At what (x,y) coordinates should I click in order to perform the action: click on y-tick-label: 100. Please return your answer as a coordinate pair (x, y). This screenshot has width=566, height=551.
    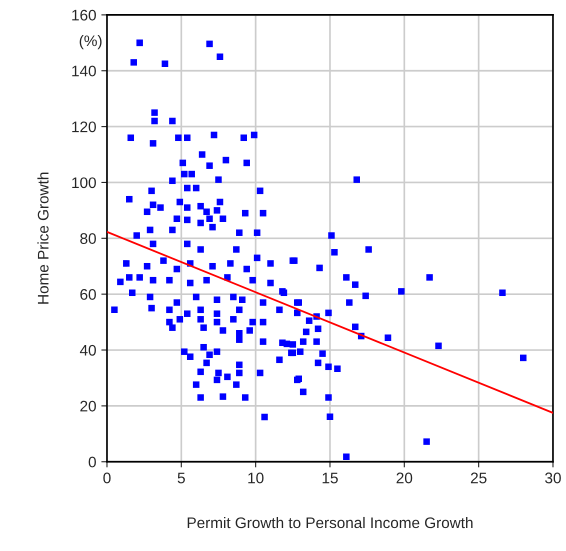
    Looking at the image, I should click on (84, 182).